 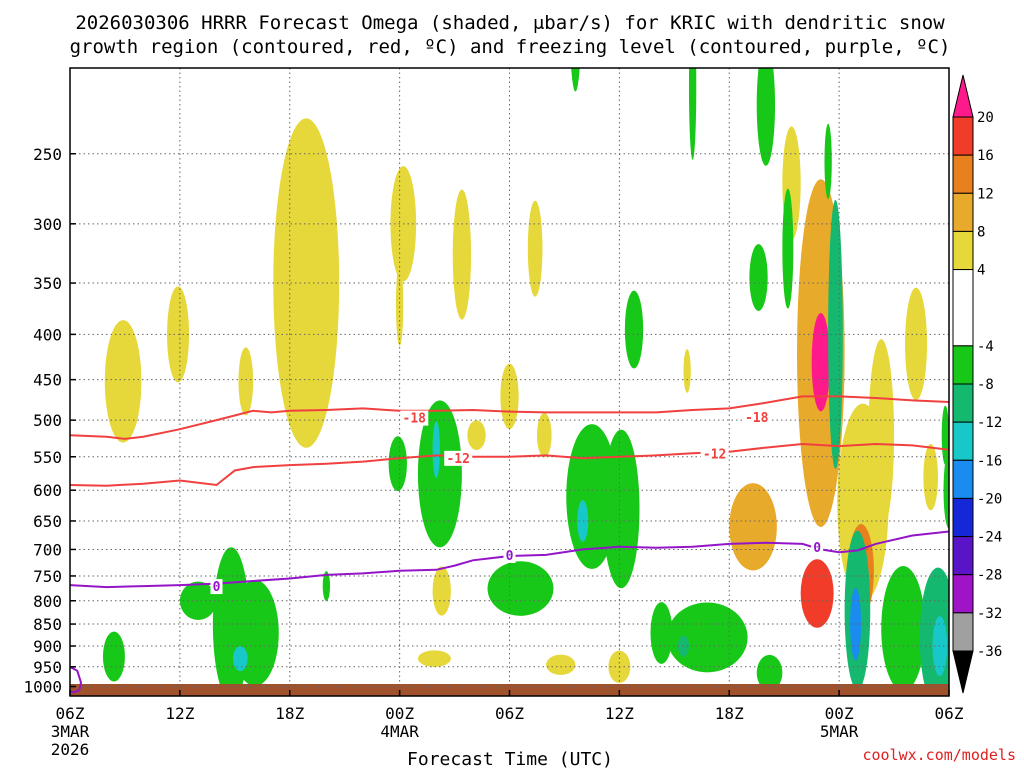 What do you see at coordinates (70, 731) in the screenshot?
I see `x-tick-date-label: 3MAR` at bounding box center [70, 731].